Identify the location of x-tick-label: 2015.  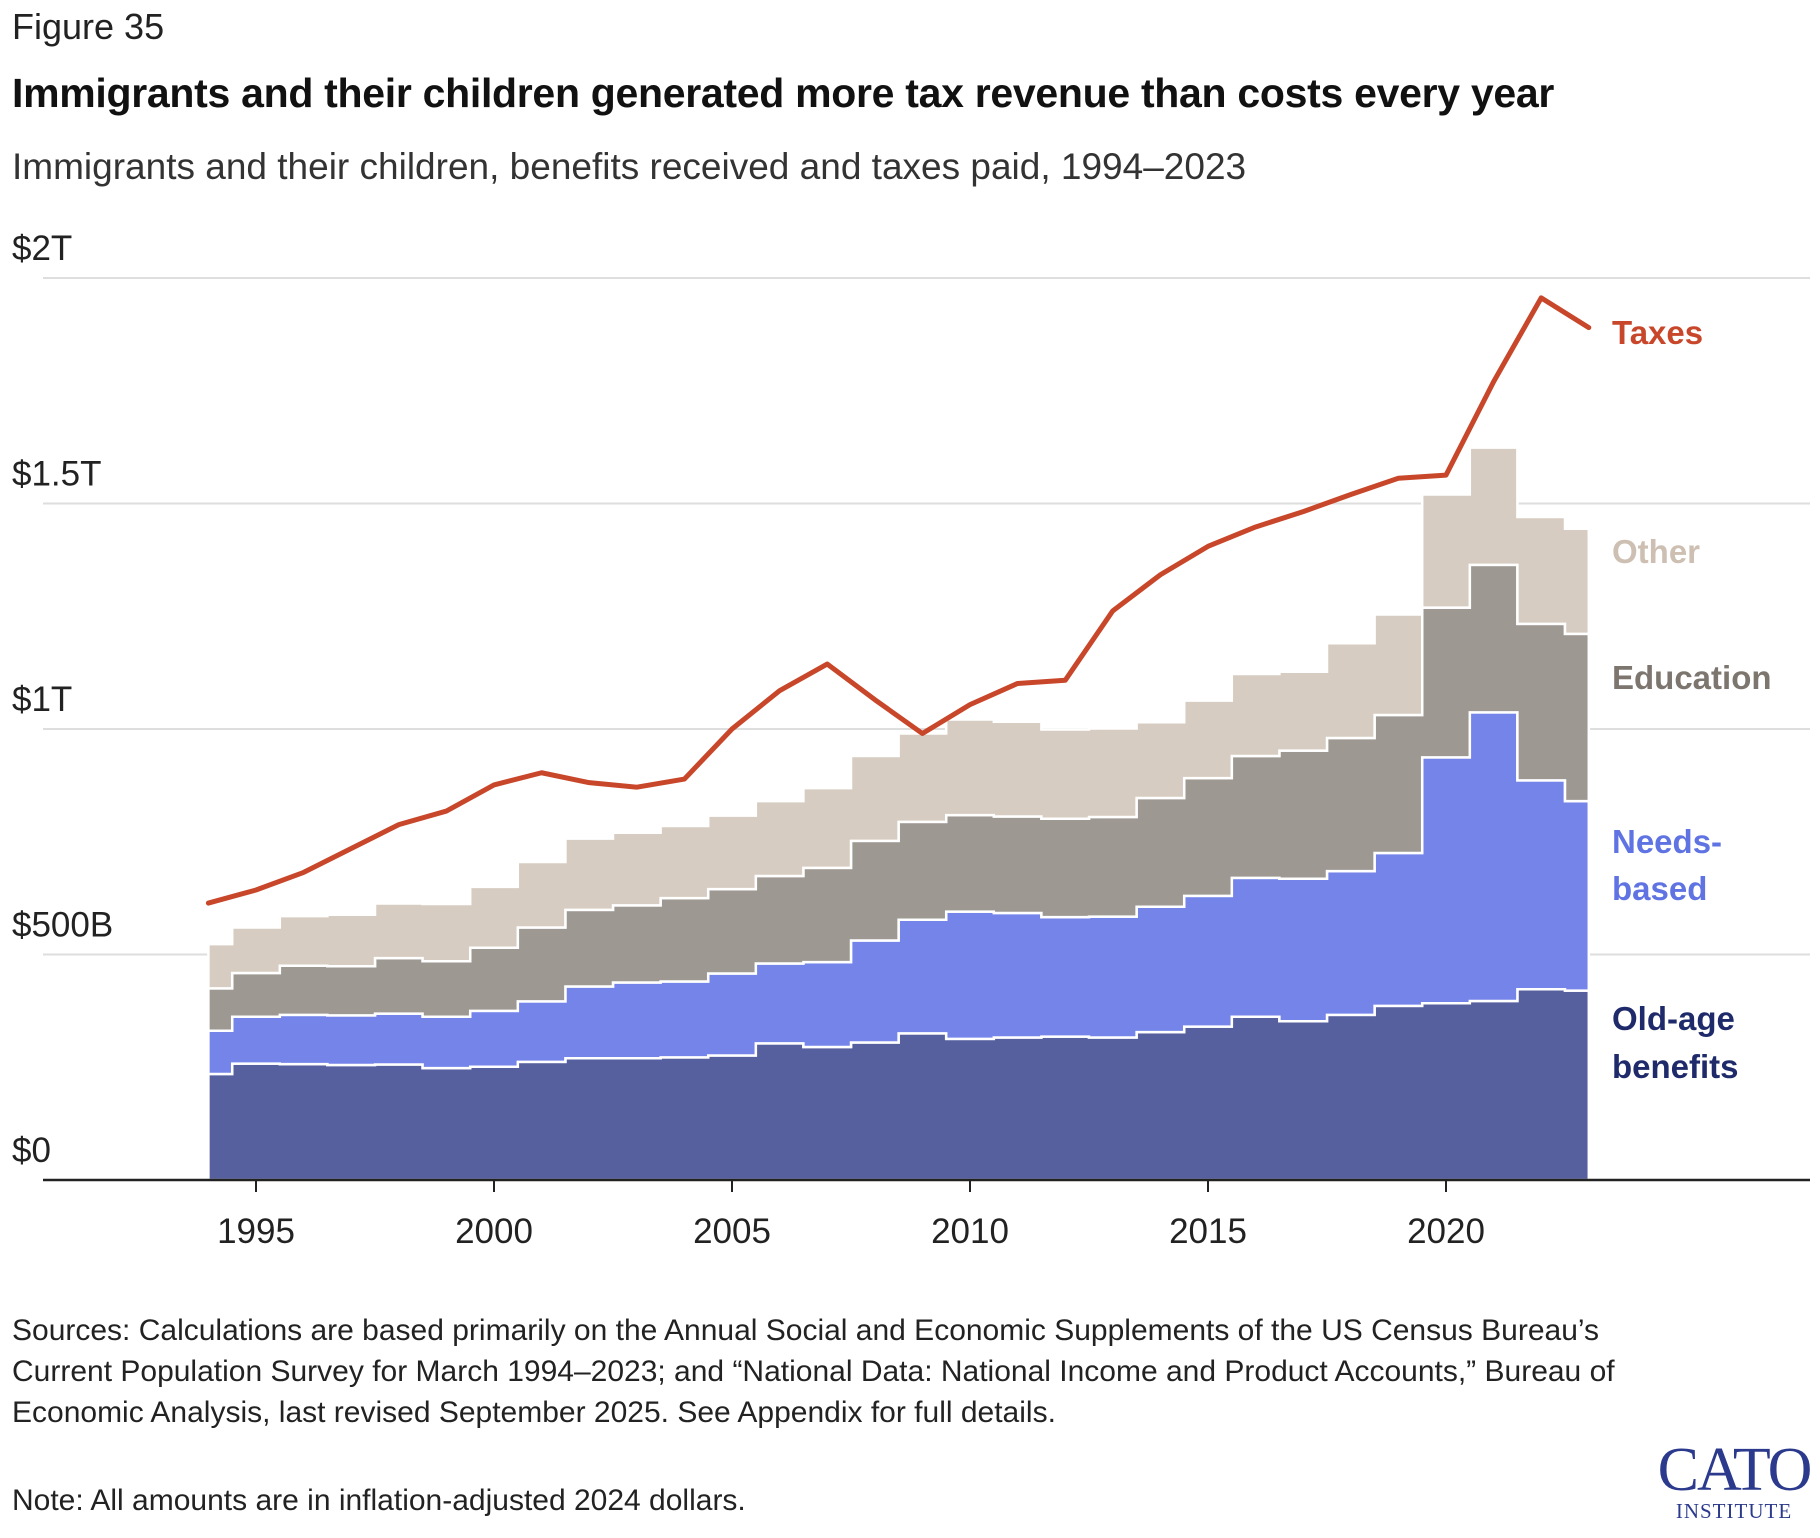
(1208, 1231).